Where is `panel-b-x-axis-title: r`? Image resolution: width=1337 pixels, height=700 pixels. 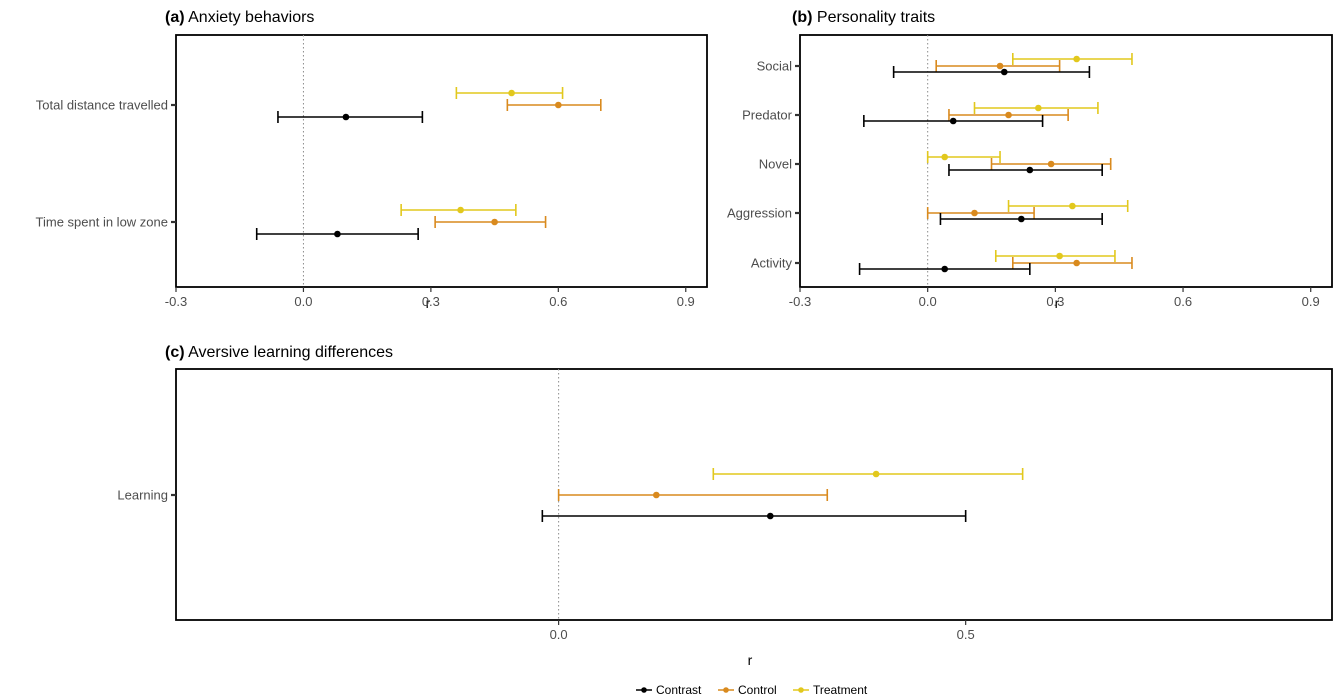
panel-b-x-axis-title: r is located at coordinates (1057, 303).